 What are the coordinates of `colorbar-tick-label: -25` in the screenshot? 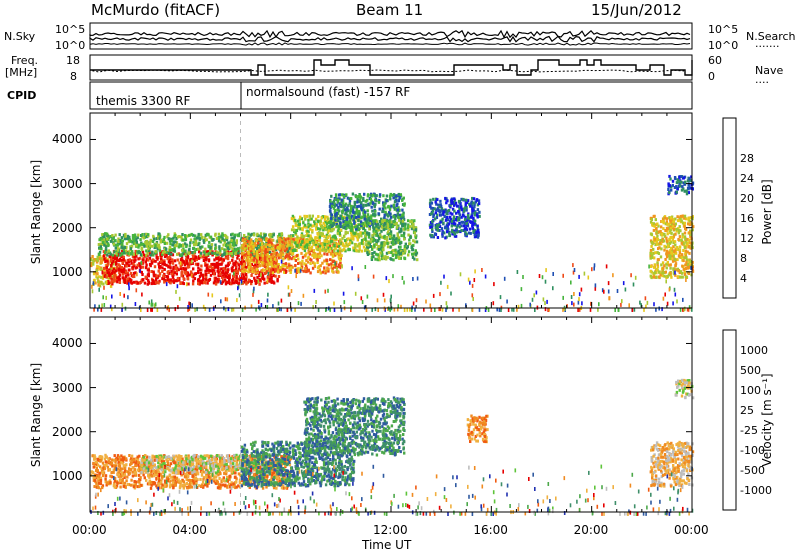 It's located at (749, 430).